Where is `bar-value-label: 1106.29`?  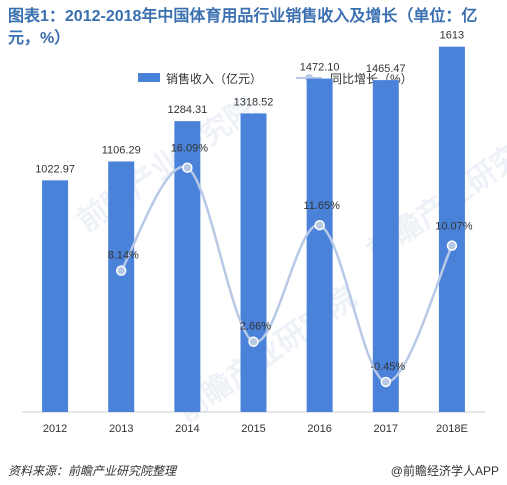 bar-value-label: 1106.29 is located at coordinates (121, 150).